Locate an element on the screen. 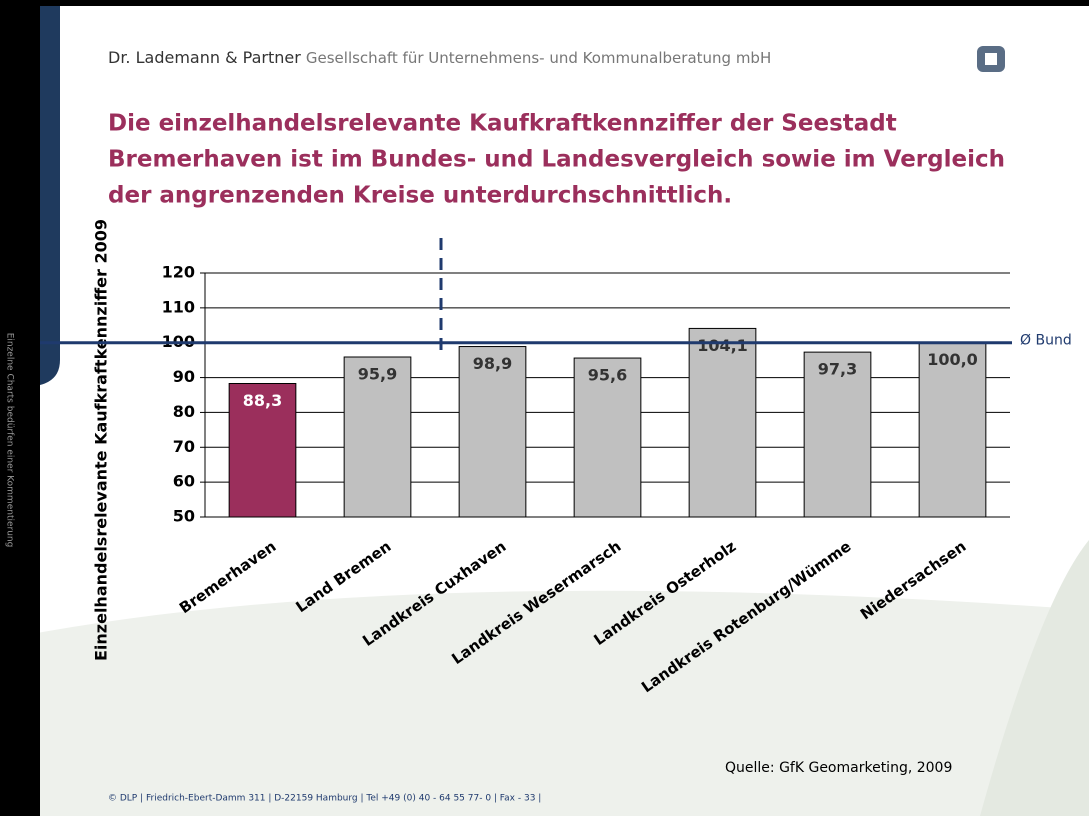 Image resolution: width=1089 pixels, height=816 pixels. y-tick-label: 80 is located at coordinates (184, 411).